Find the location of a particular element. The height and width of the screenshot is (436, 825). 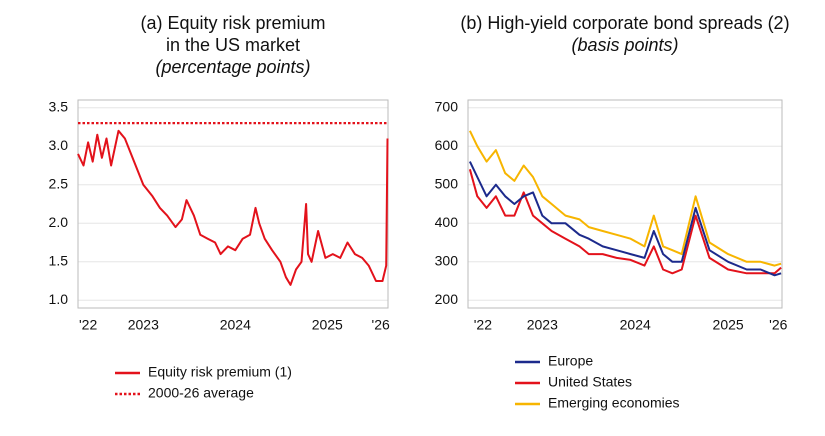

y-tick-label: 600 is located at coordinates (447, 145).